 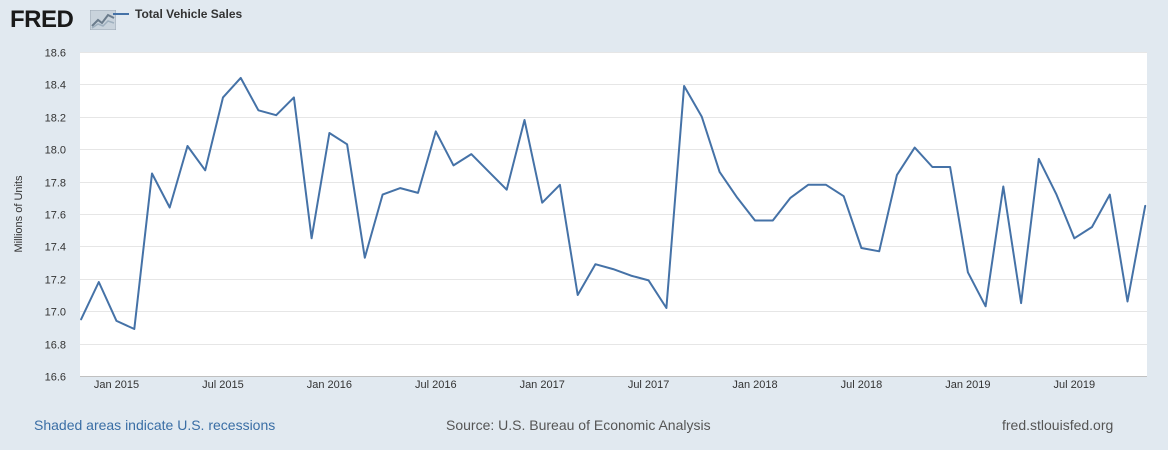 I want to click on source-text: Source: U.S. Bureau of Economic Analysis, so click(x=578, y=425).